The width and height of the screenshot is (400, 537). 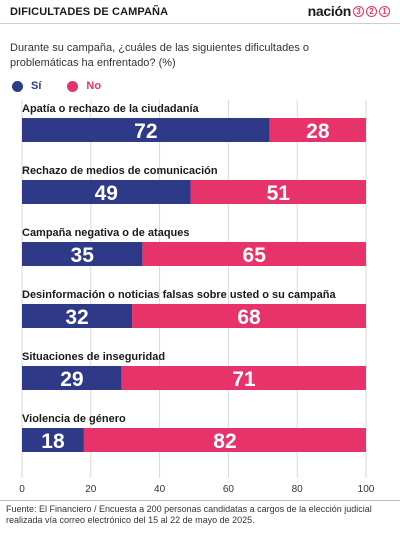 I want to click on brand-digit-2: 2, so click(x=371, y=11).